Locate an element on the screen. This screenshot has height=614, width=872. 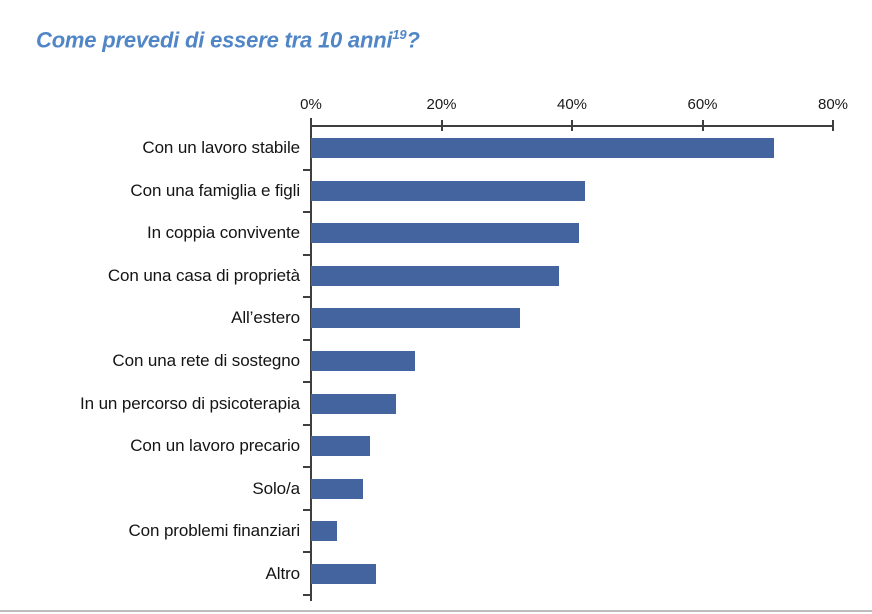
chart-title-text: Come prevedi di essere tra 10 anni is located at coordinates (214, 40).